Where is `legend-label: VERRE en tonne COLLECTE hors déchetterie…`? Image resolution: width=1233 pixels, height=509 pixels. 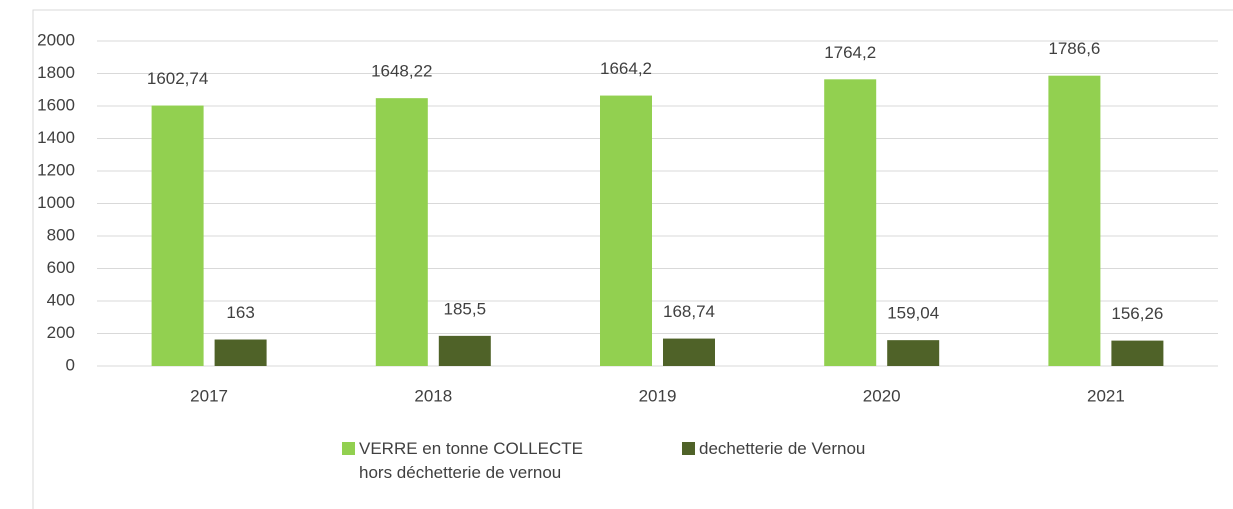 legend-label: VERRE en tonne COLLECTE hors déchetterie… is located at coordinates (471, 460).